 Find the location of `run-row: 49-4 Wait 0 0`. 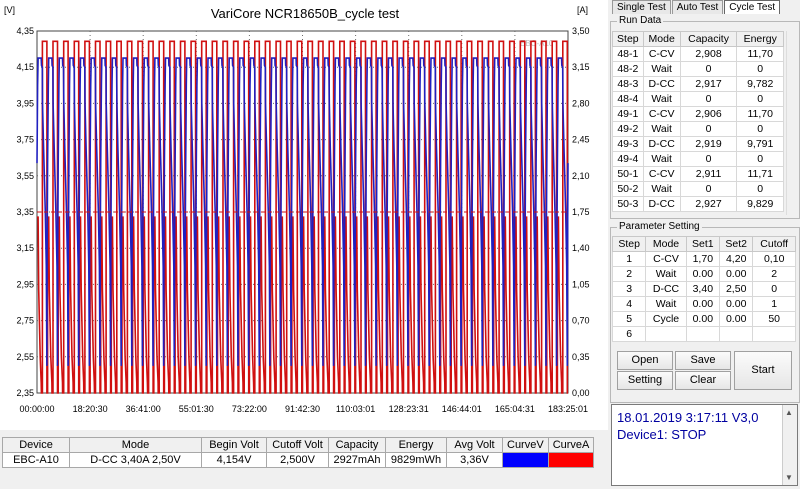

run-row: 49-4 Wait 0 0 is located at coordinates (698, 159).